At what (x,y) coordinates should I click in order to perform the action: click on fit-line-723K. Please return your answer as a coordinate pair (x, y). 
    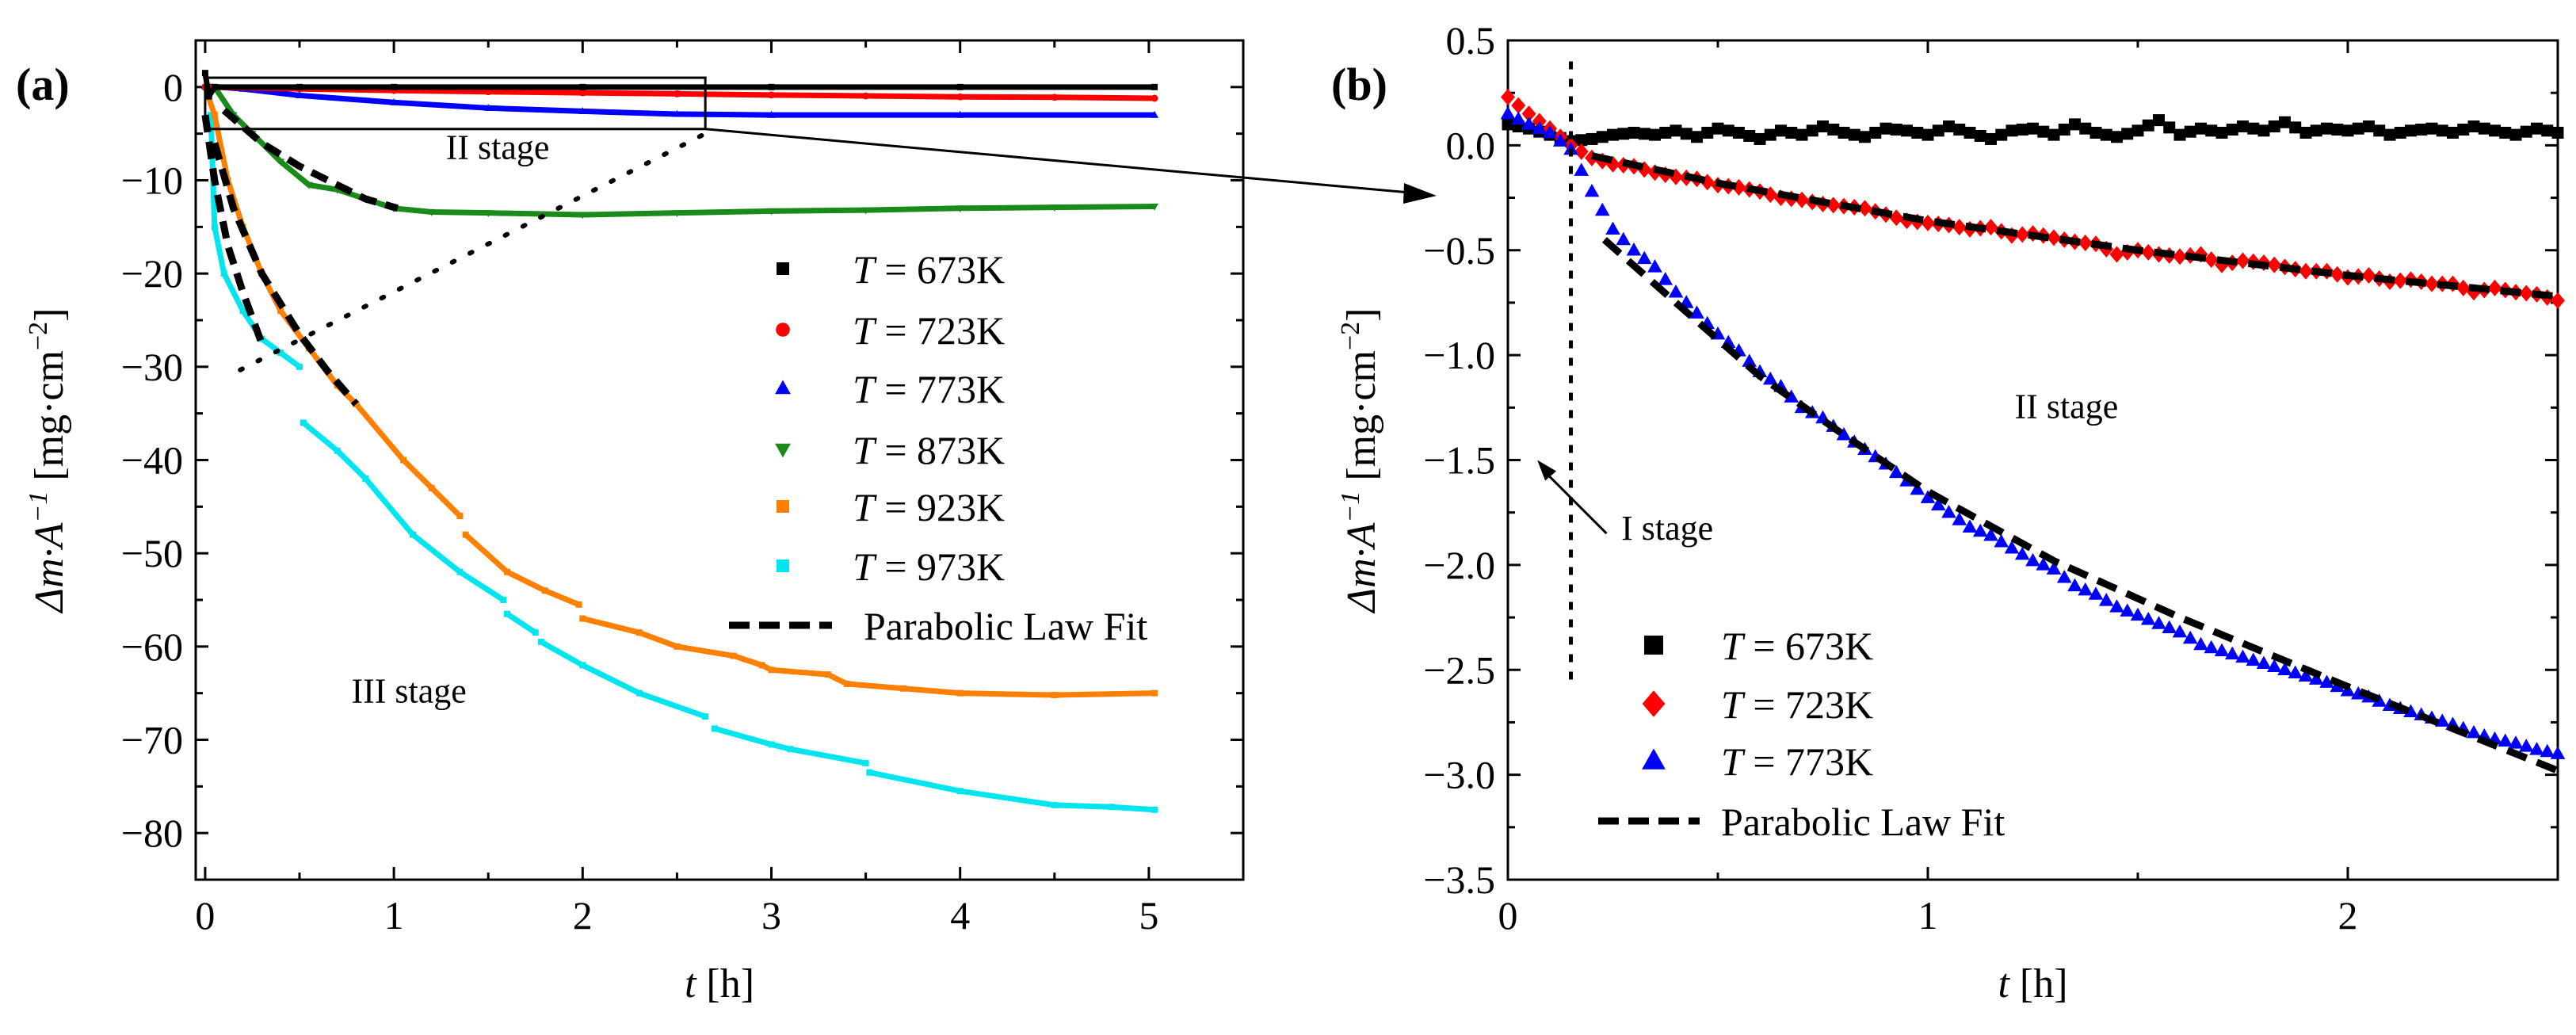
    Looking at the image, I should click on (2075, 226).